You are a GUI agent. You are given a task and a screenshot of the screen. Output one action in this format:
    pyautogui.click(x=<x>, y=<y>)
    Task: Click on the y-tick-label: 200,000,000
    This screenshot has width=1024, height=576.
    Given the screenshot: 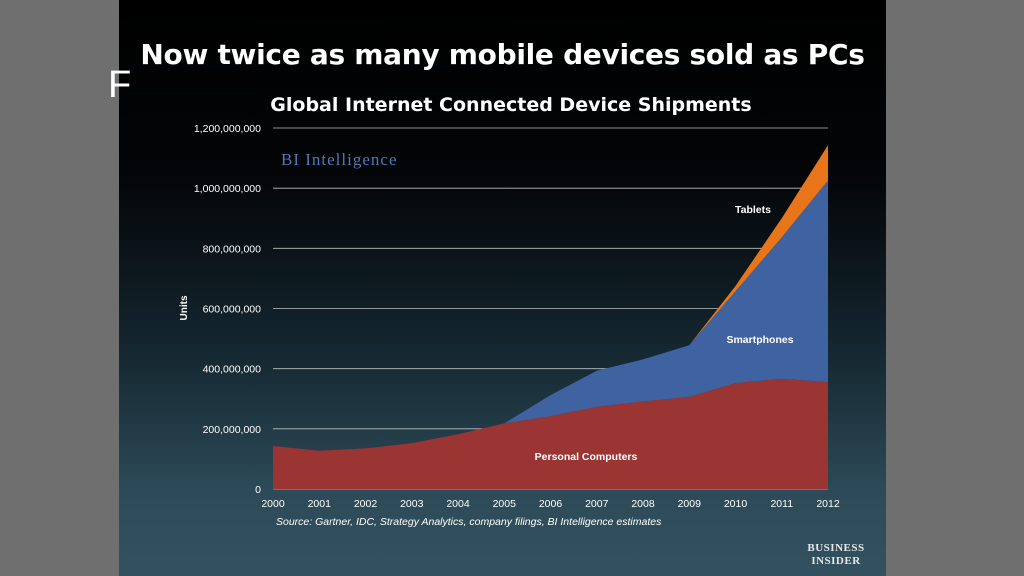 What is the action you would take?
    pyautogui.click(x=232, y=430)
    